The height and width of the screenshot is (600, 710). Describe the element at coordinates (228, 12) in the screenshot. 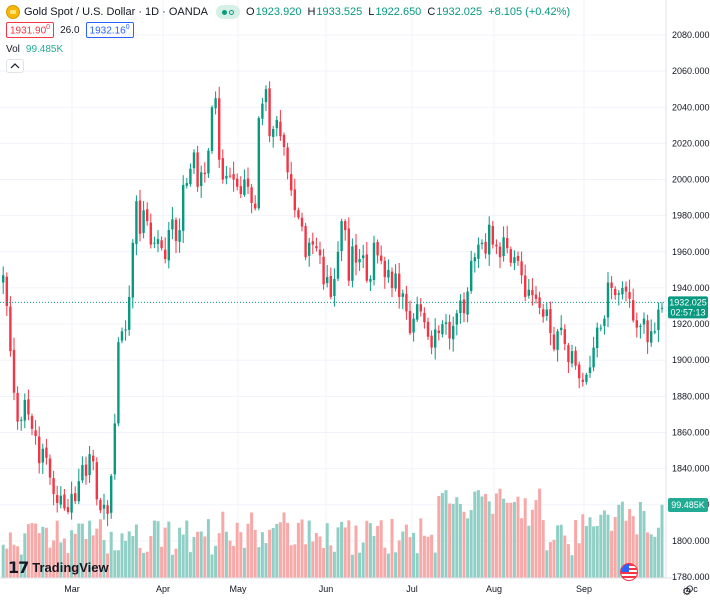

I see `market-status-icon` at that location.